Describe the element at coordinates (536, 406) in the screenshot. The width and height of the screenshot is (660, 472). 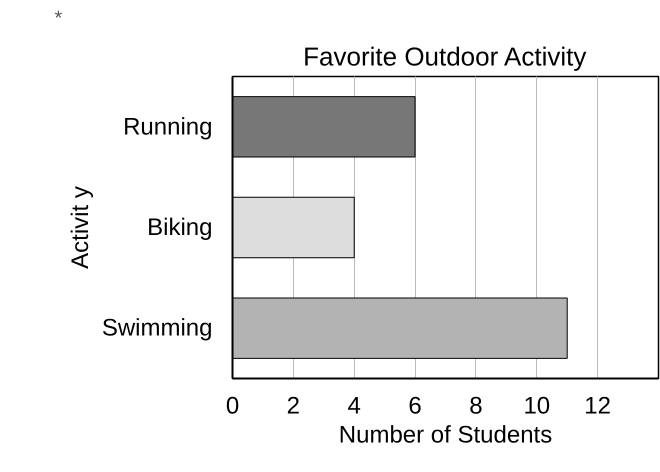
I see `x-tick-label: 10` at that location.